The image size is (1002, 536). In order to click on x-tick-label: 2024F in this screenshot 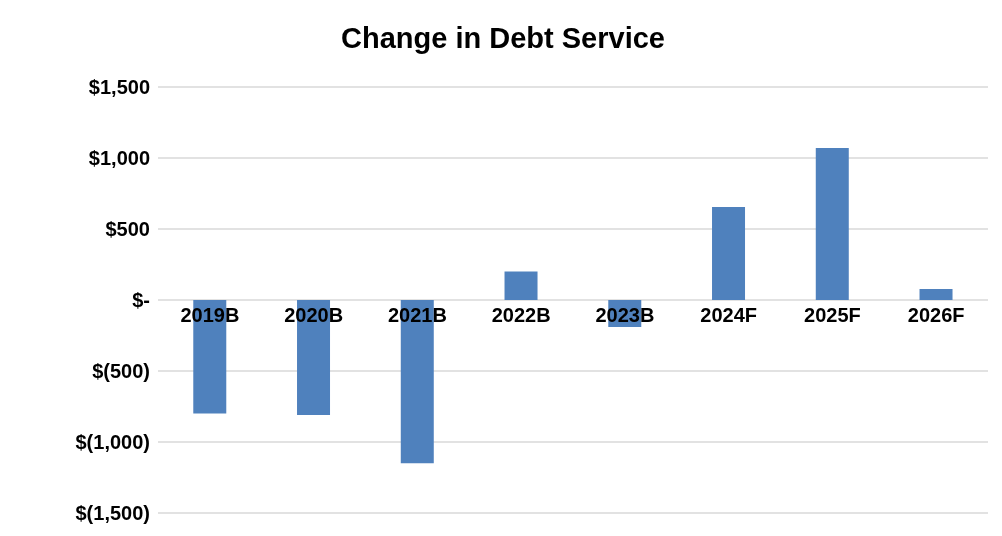, I will do `click(728, 315)`.